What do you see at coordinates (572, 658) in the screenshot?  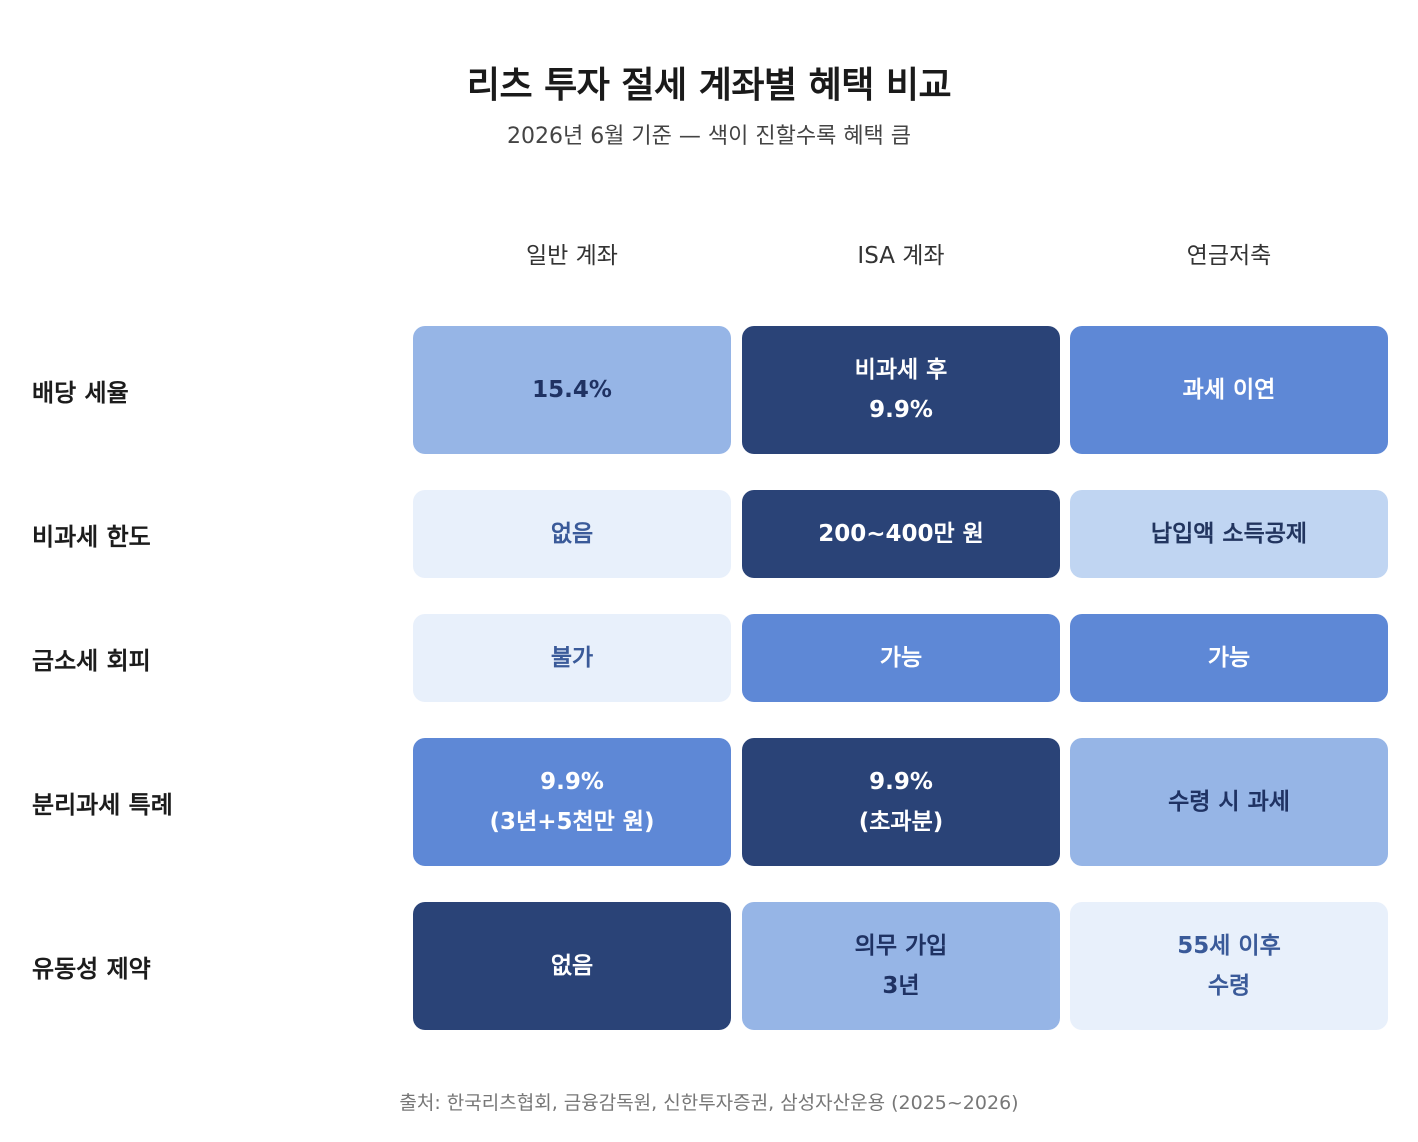 I see `table-cell: 불가` at bounding box center [572, 658].